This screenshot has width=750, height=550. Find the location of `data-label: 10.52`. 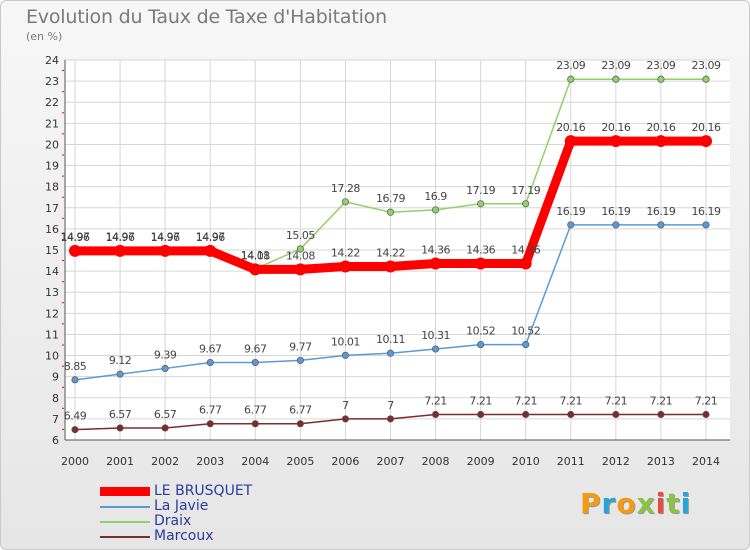

data-label: 10.52 is located at coordinates (525, 331).